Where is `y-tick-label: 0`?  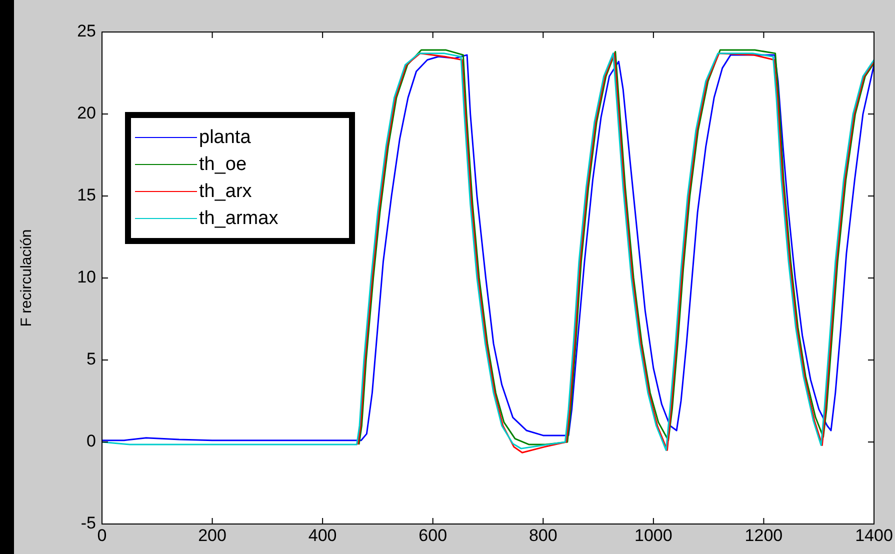
y-tick-label: 0 is located at coordinates (91, 441).